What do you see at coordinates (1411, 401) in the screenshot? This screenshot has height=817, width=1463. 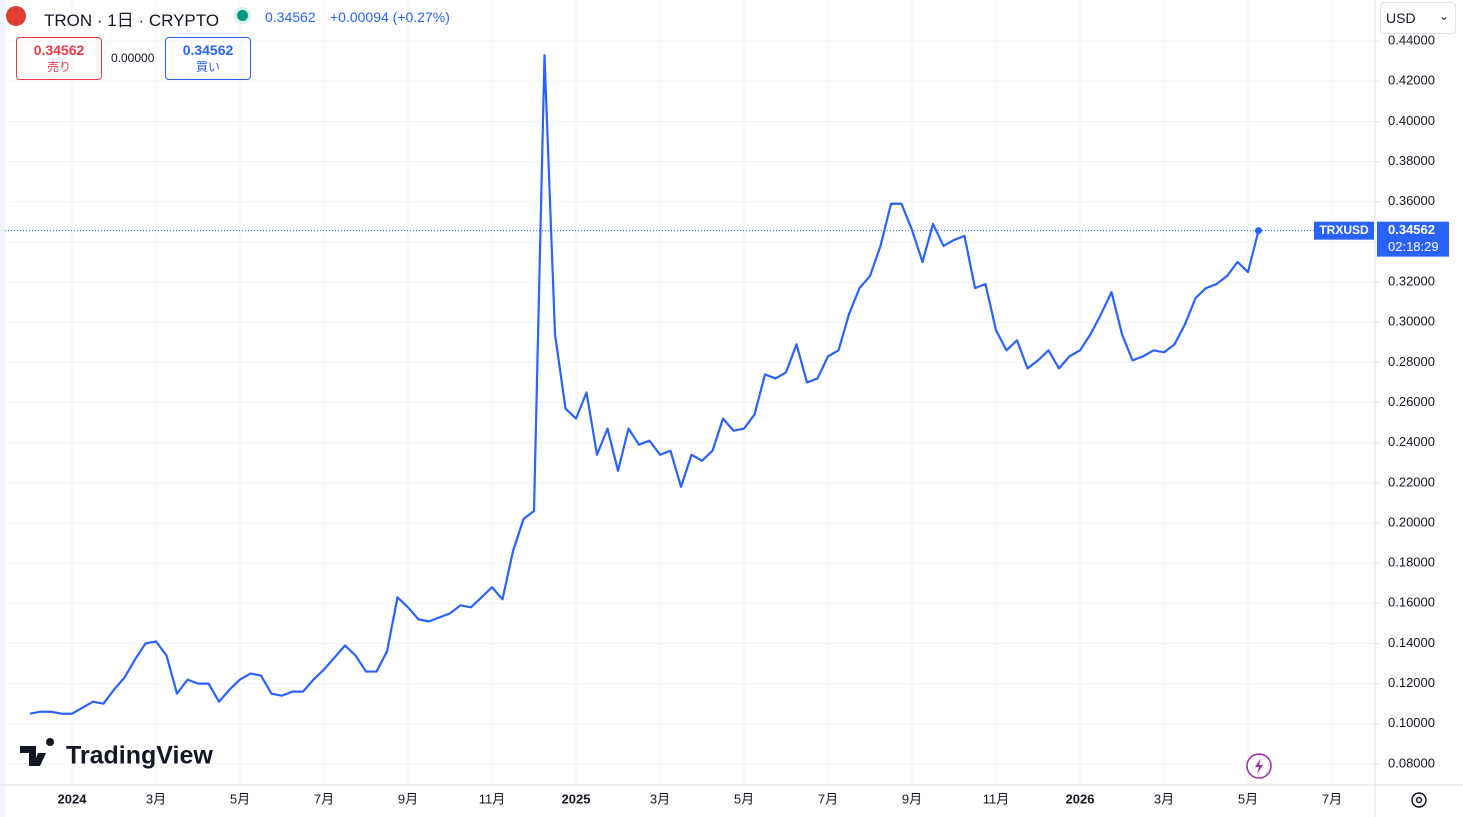 I see `y-tick-label: 0.26000` at bounding box center [1411, 401].